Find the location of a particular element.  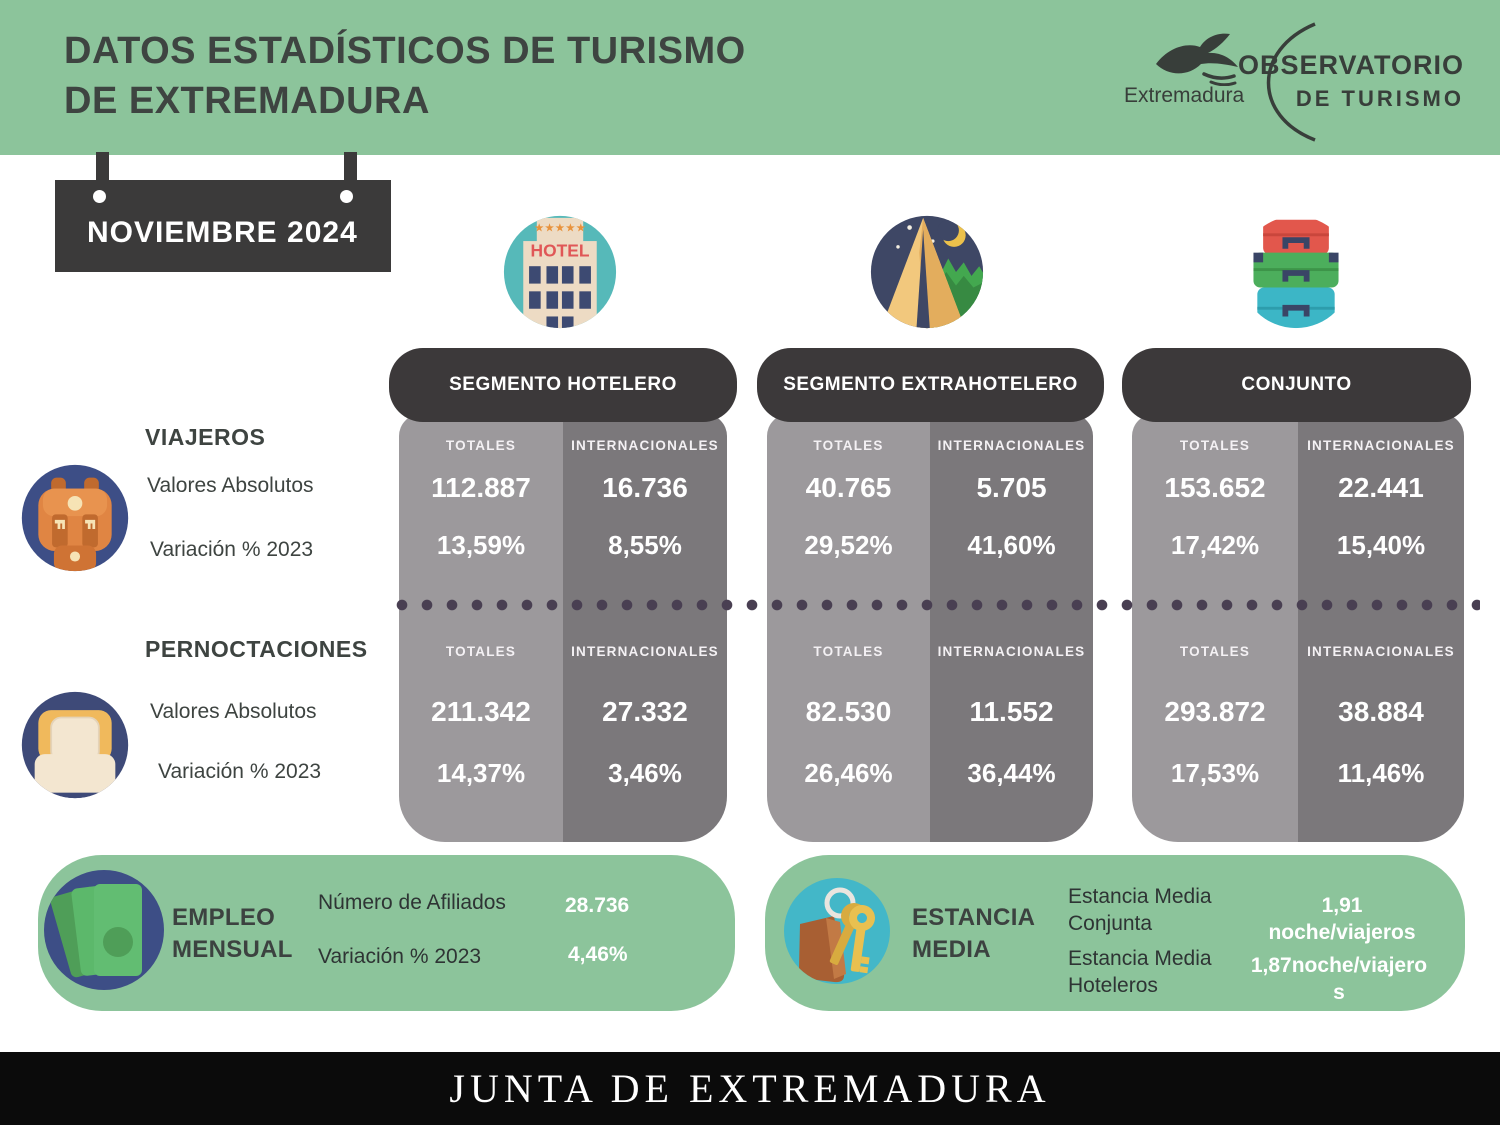

pernoctaciones-row-absolutos-label: Valores Absolutos is located at coordinates (233, 711).